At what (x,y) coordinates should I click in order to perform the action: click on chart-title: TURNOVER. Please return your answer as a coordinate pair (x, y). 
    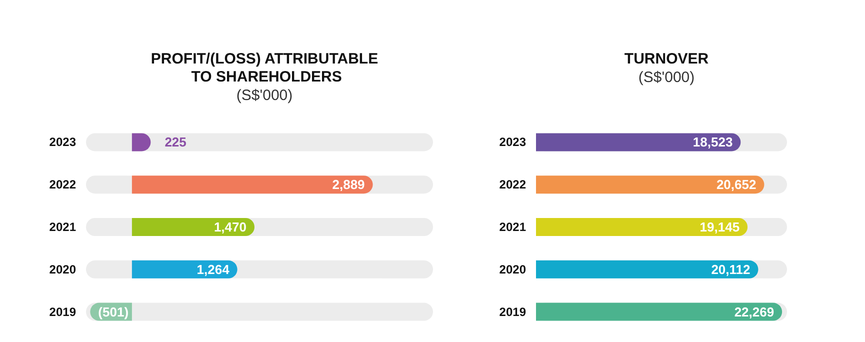
    Looking at the image, I should click on (666, 59).